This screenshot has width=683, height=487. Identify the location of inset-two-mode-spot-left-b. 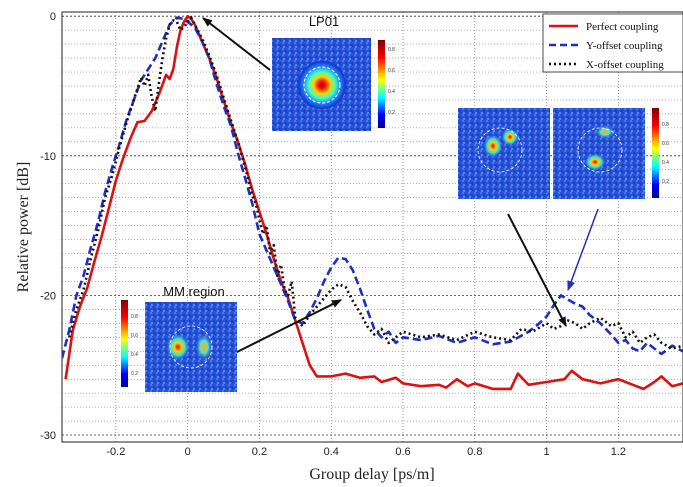
(510, 137).